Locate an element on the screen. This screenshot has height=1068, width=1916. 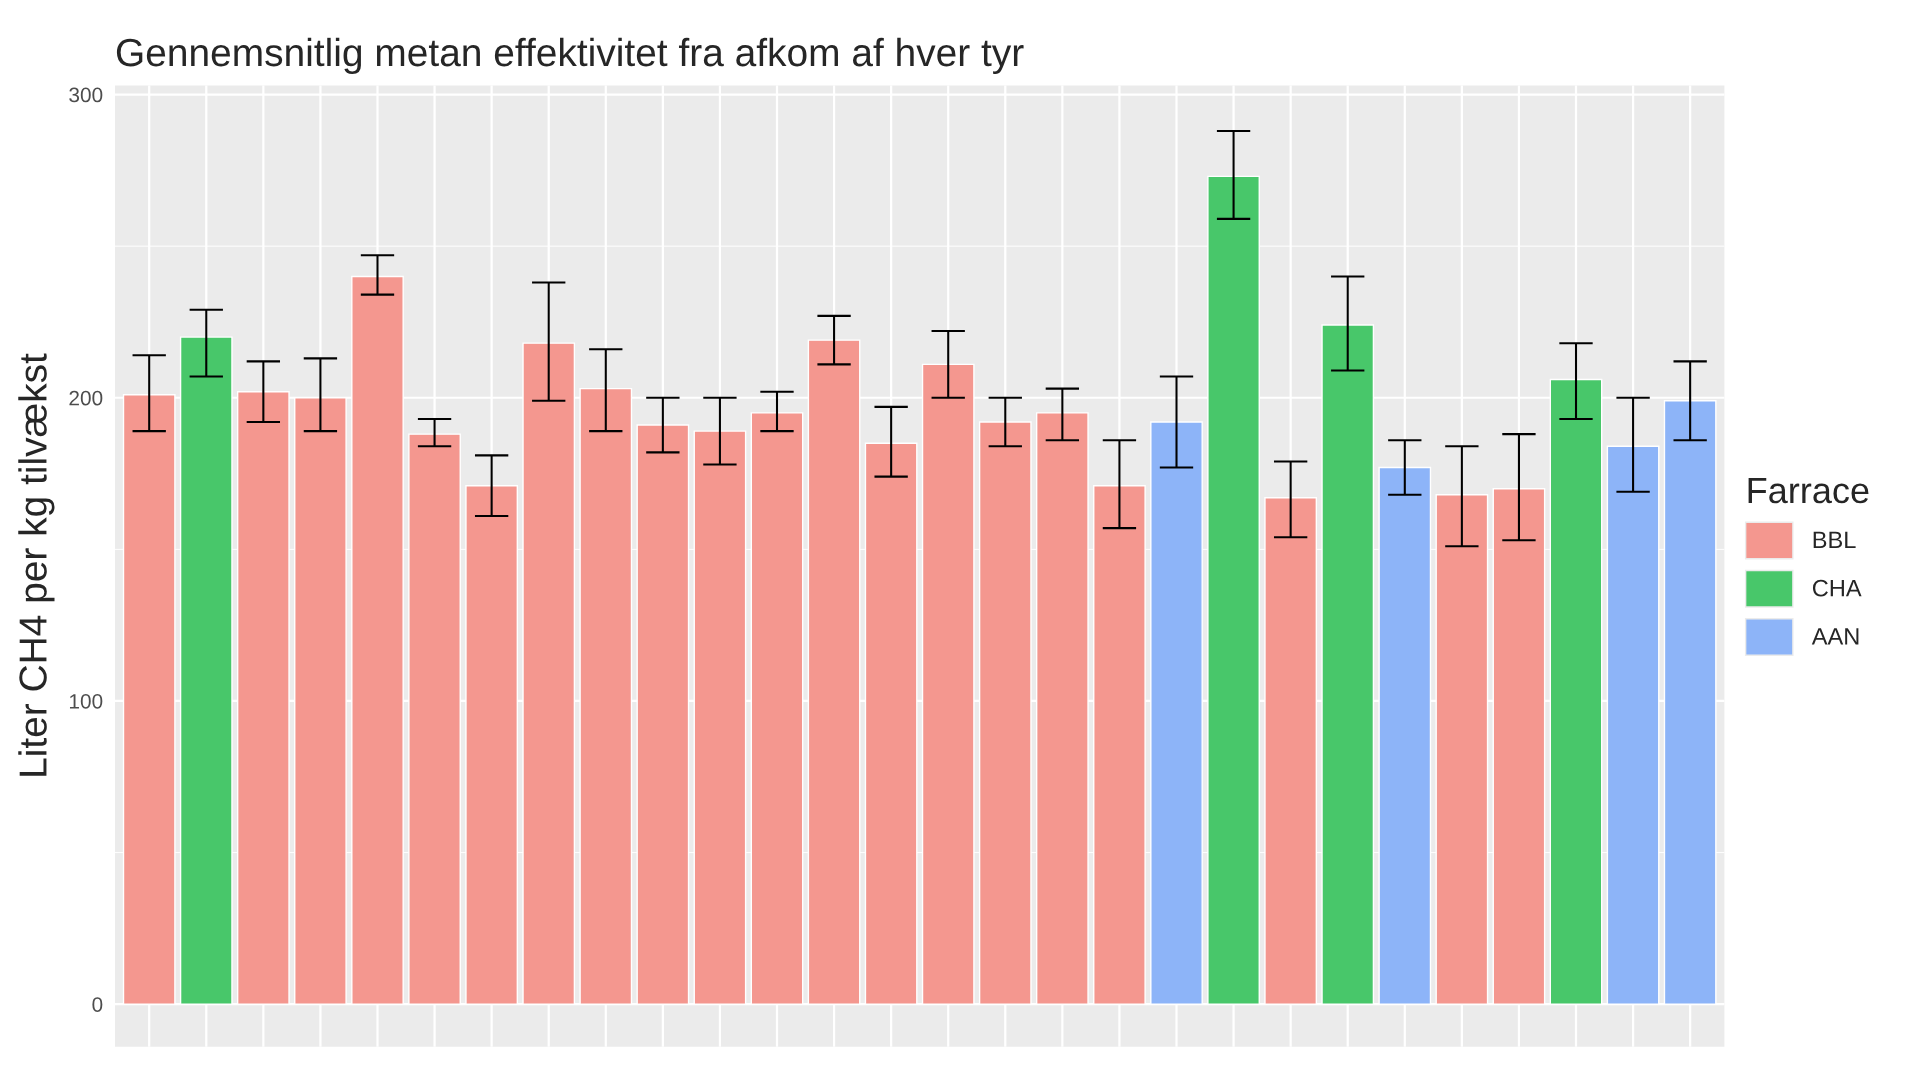
chart-title: Gennemsnitlig metan effektivitet fra afkom af hver tyr is located at coordinates (570, 56).